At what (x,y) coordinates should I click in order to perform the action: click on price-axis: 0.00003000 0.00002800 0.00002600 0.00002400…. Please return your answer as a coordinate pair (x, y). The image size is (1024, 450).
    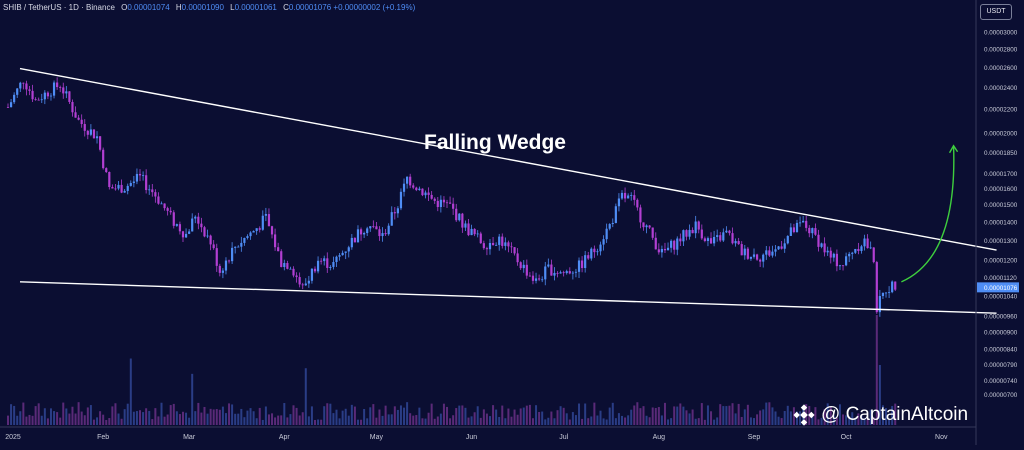
    Looking at the image, I should click on (998, 214).